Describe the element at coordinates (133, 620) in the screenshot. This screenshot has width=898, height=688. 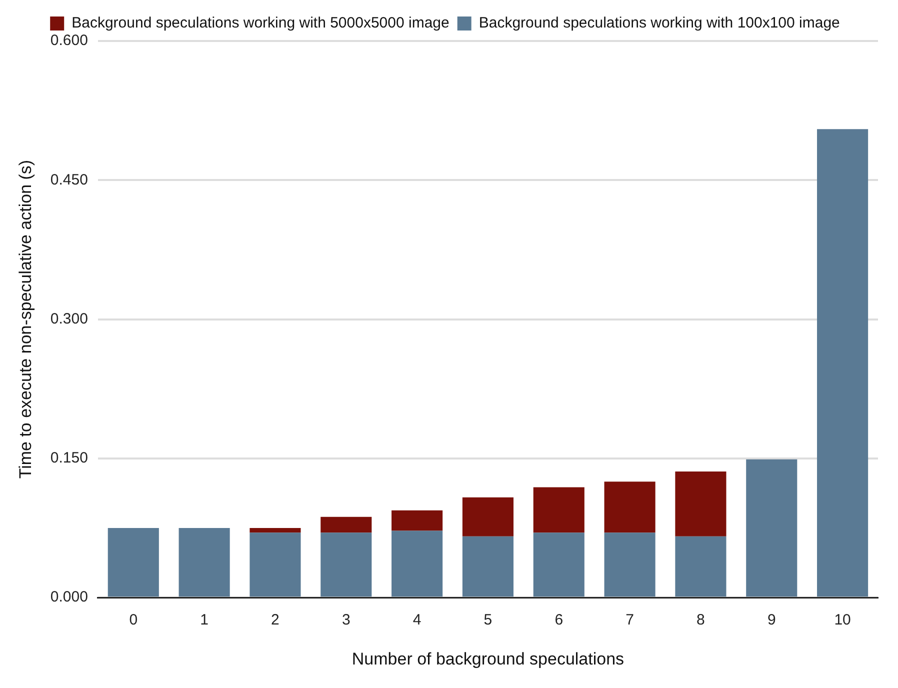
I see `x-tick-label: 0` at that location.